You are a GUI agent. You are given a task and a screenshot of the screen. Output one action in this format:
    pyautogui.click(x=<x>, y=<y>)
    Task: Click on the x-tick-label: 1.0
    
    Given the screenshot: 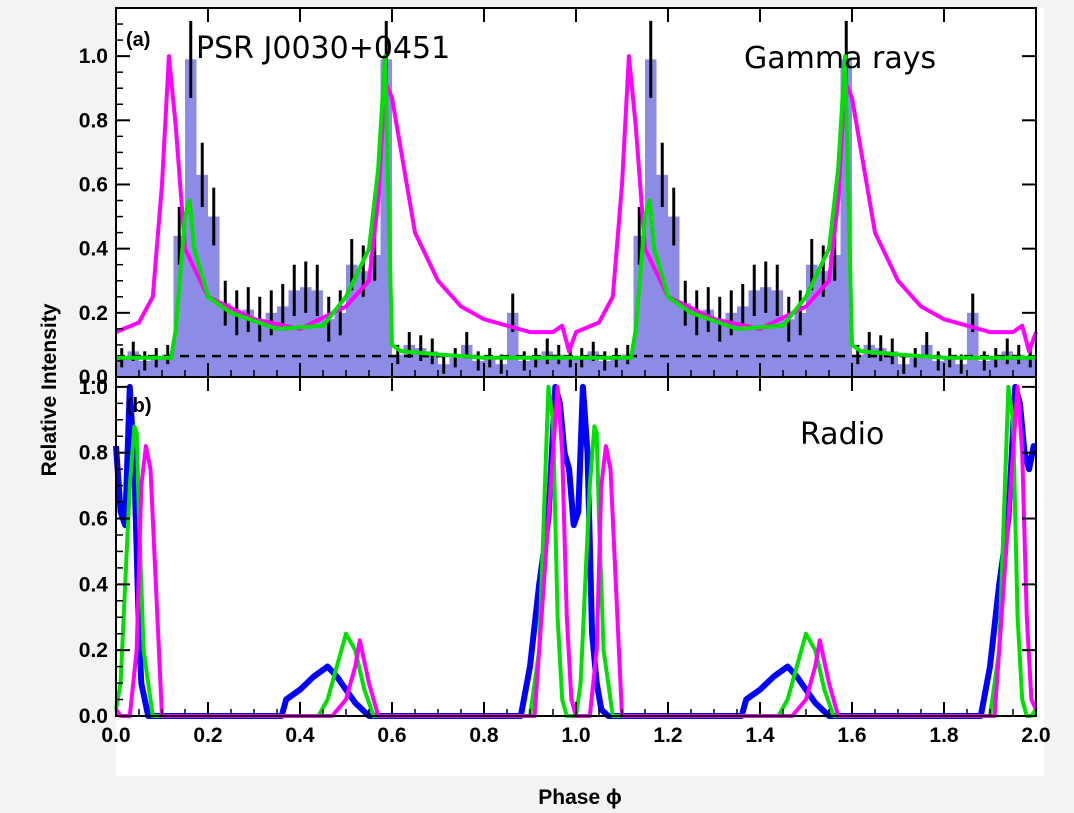 What is the action you would take?
    pyautogui.click(x=575, y=735)
    